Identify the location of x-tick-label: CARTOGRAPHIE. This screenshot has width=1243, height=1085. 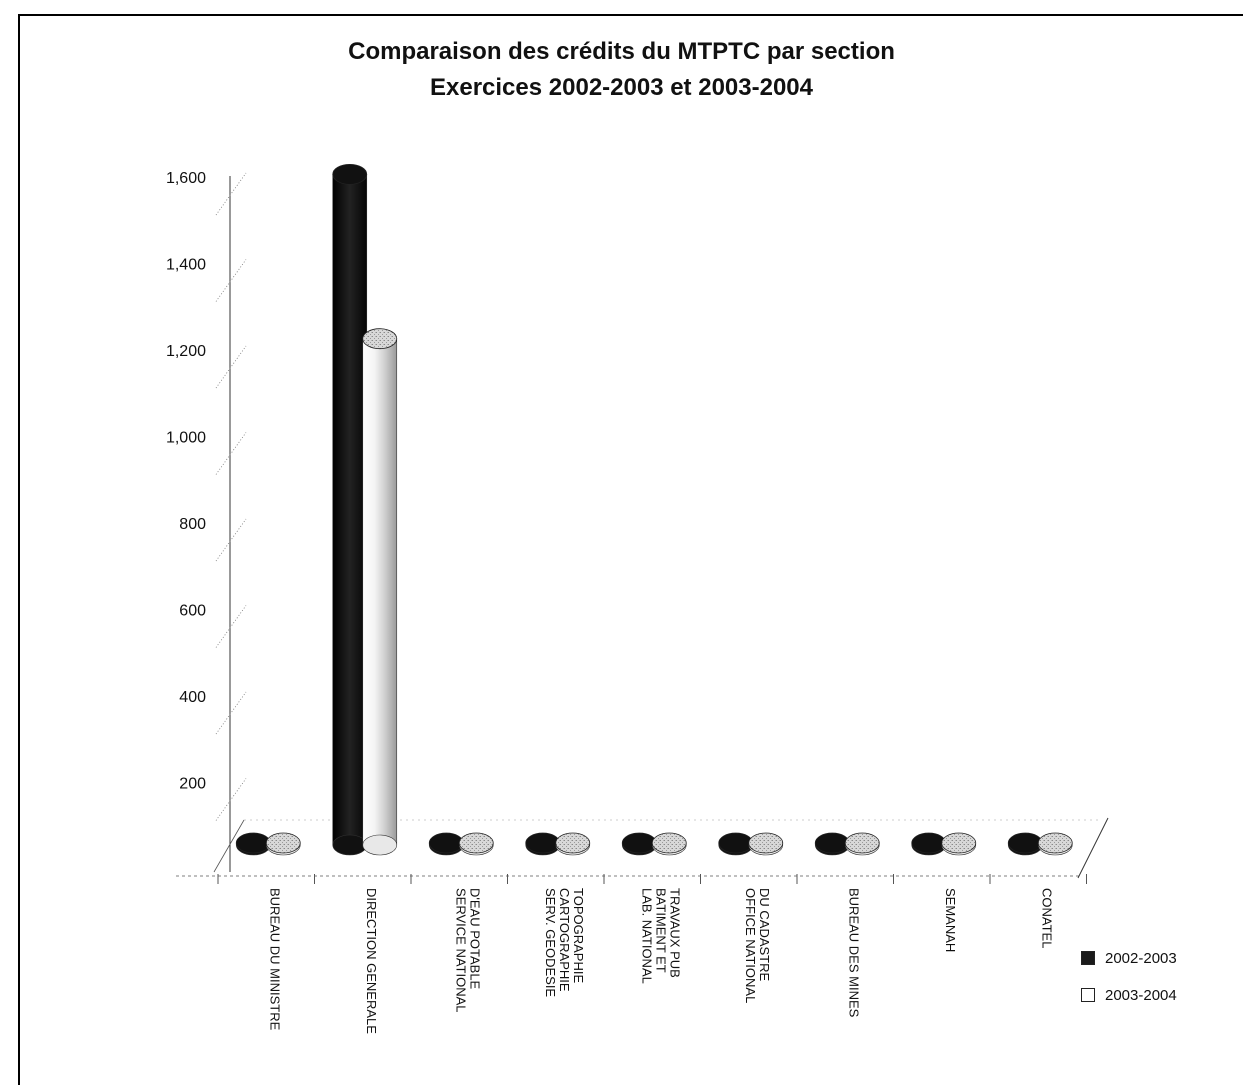
(564, 940).